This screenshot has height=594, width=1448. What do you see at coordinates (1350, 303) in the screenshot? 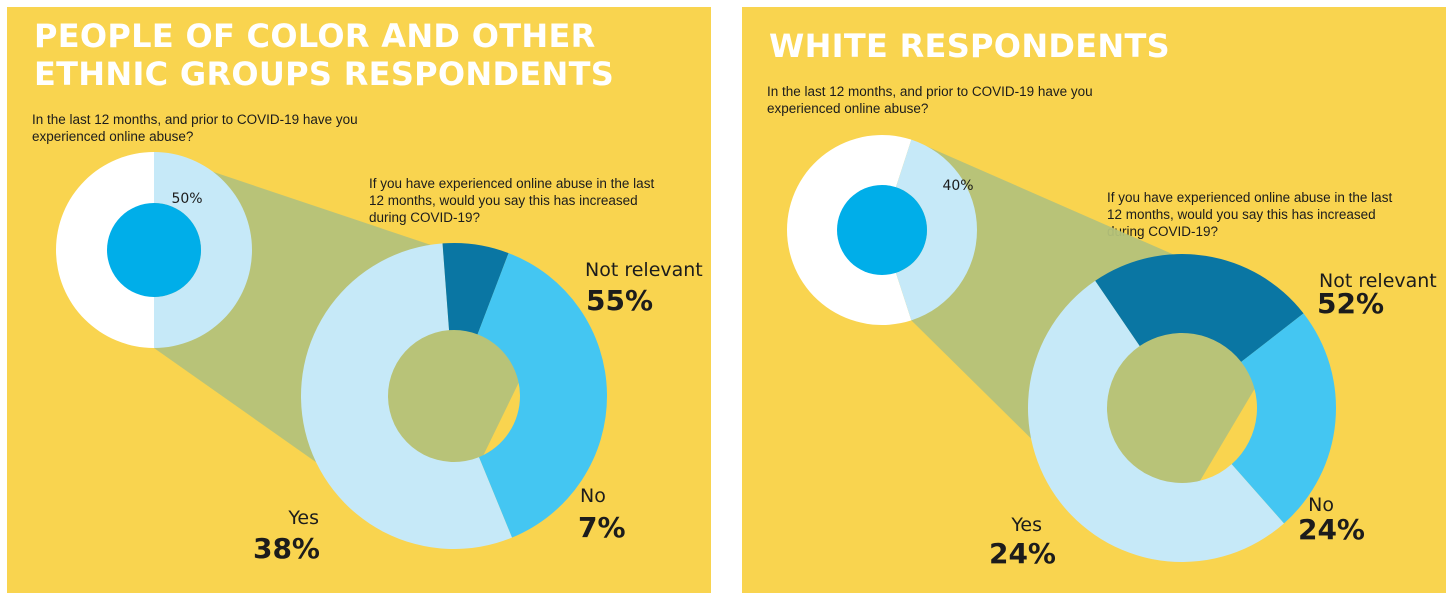
I see `value-not-relevant: 52%` at bounding box center [1350, 303].